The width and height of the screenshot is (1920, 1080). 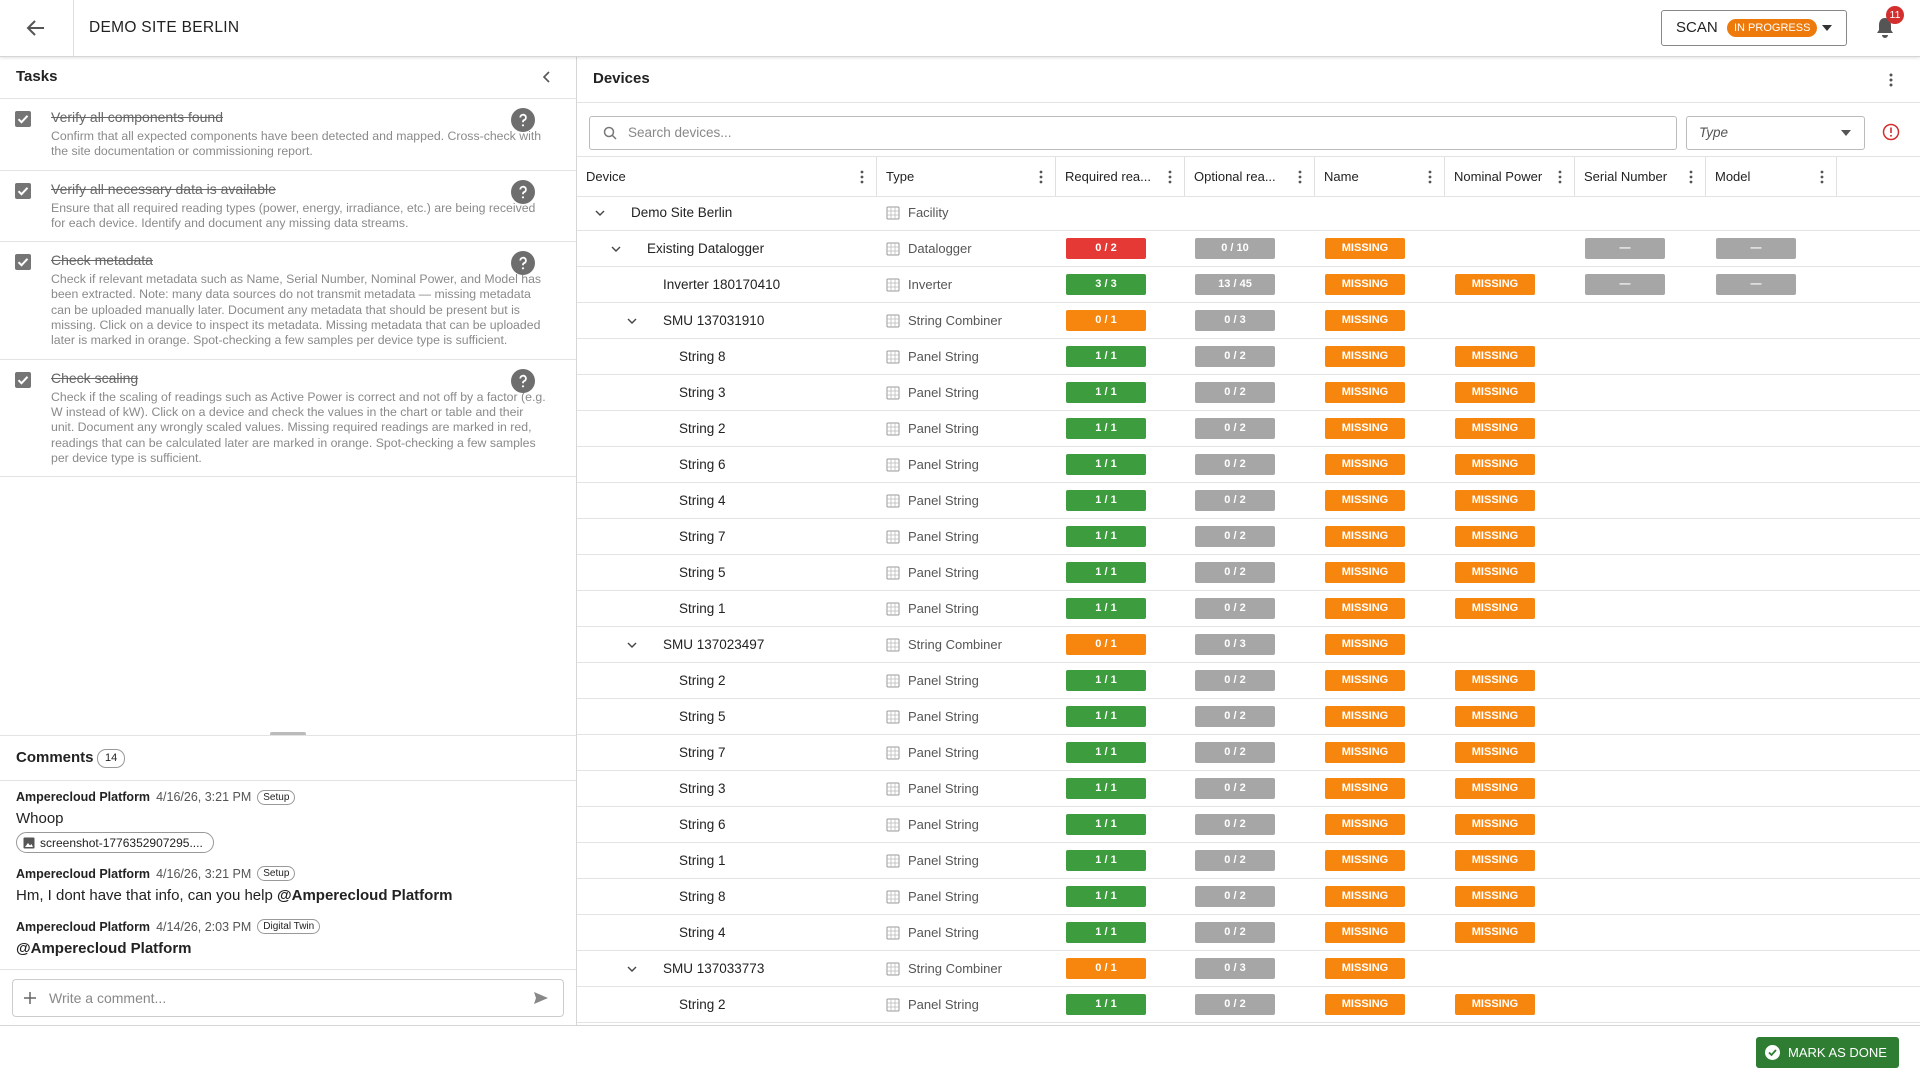 I want to click on column-header: Model, so click(x=1771, y=176).